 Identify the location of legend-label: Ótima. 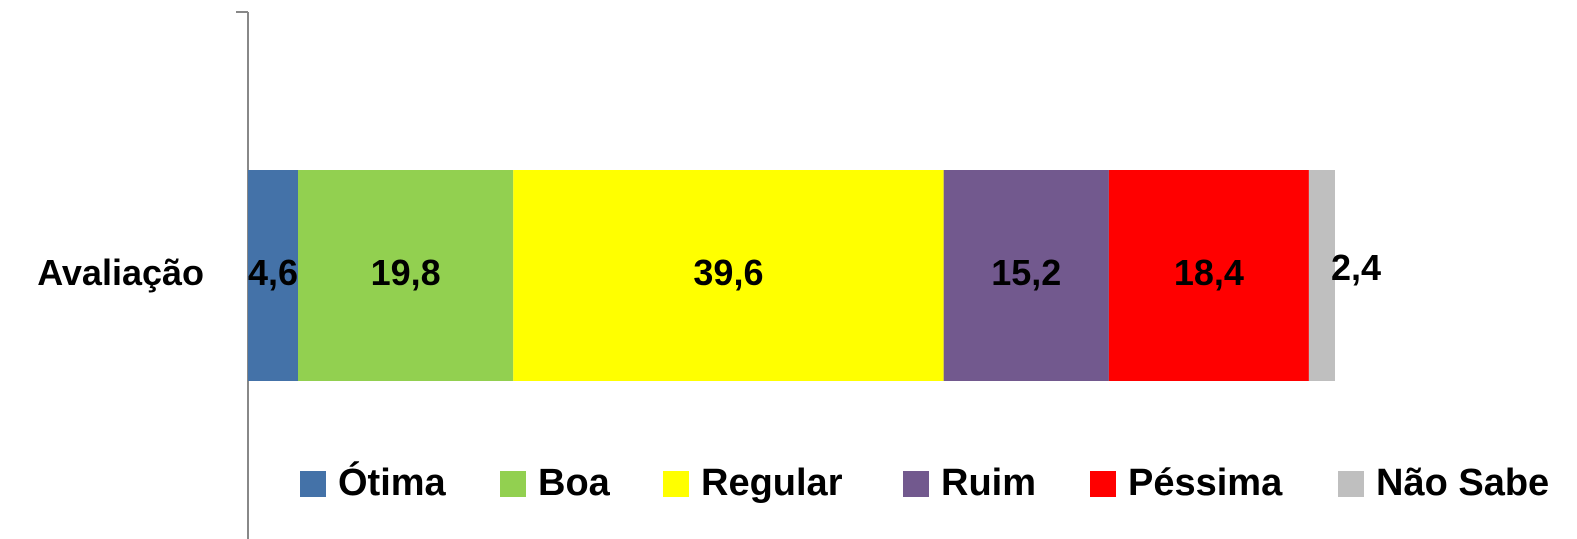
(392, 482).